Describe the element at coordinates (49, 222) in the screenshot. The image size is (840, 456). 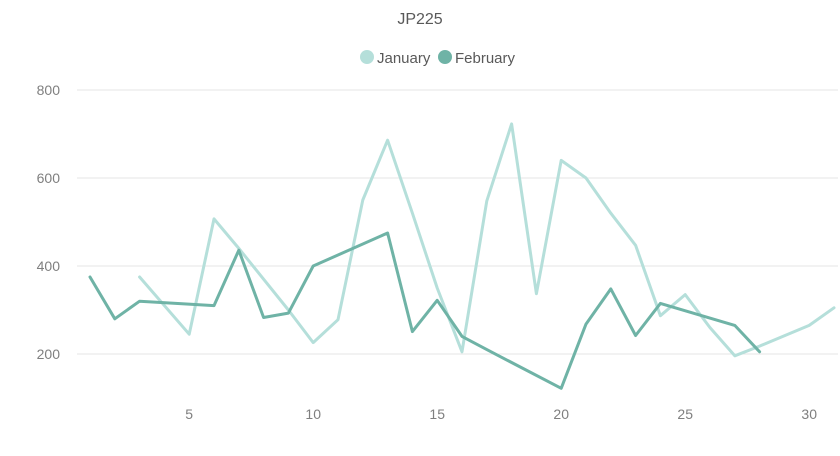
I see `y-axis: 200 400 600 800` at that location.